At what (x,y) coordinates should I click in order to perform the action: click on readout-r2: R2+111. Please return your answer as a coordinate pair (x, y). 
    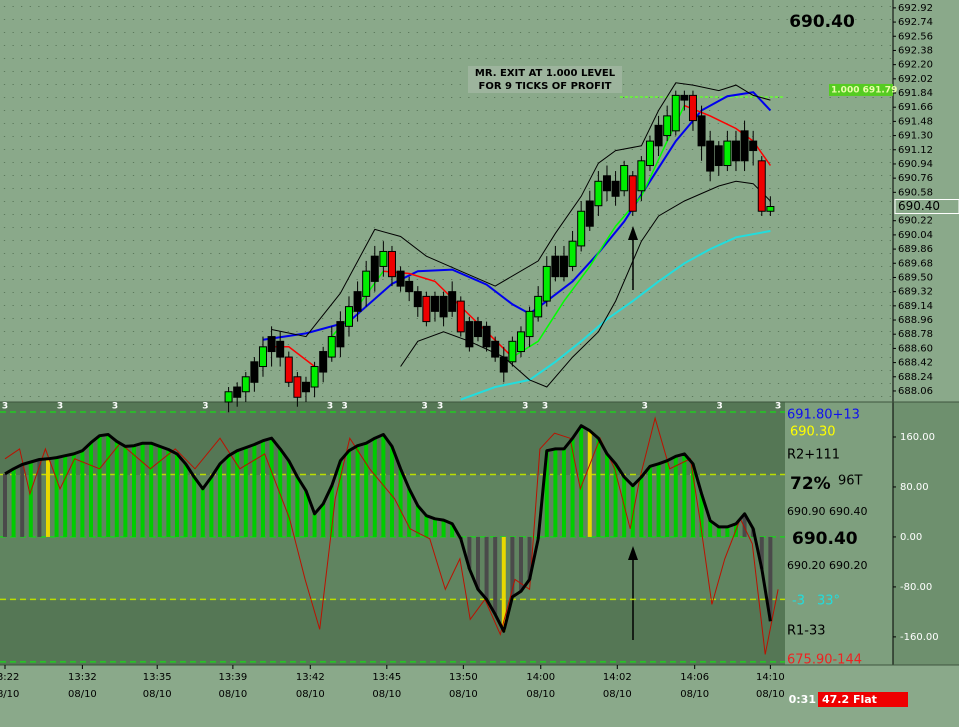
    Looking at the image, I should click on (813, 455).